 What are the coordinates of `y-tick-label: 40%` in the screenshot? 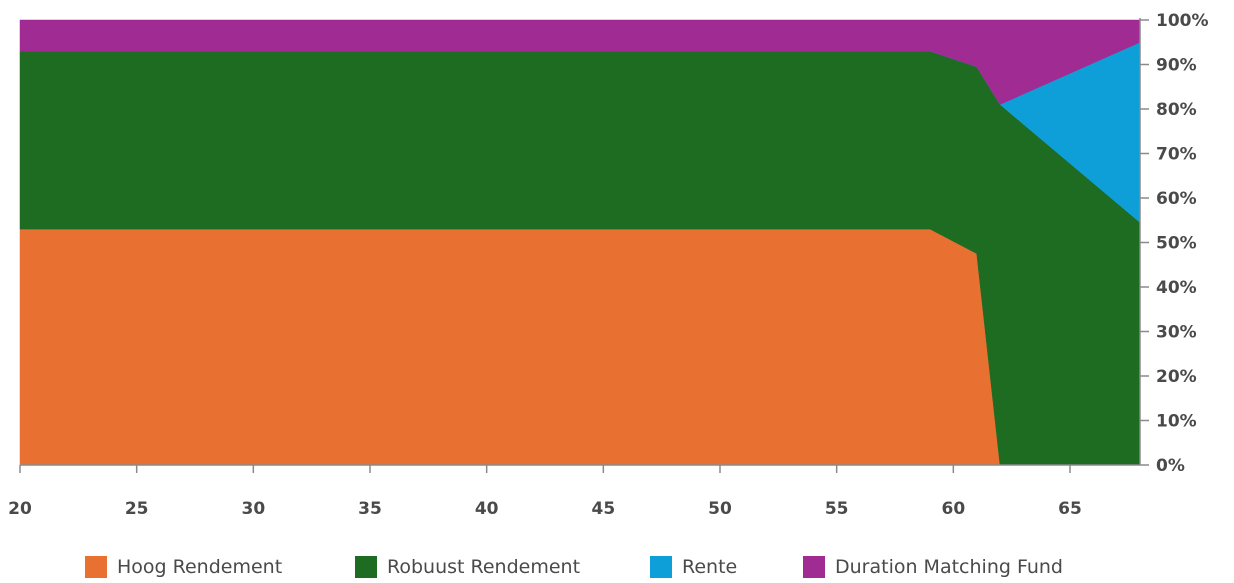 It's located at (1176, 288).